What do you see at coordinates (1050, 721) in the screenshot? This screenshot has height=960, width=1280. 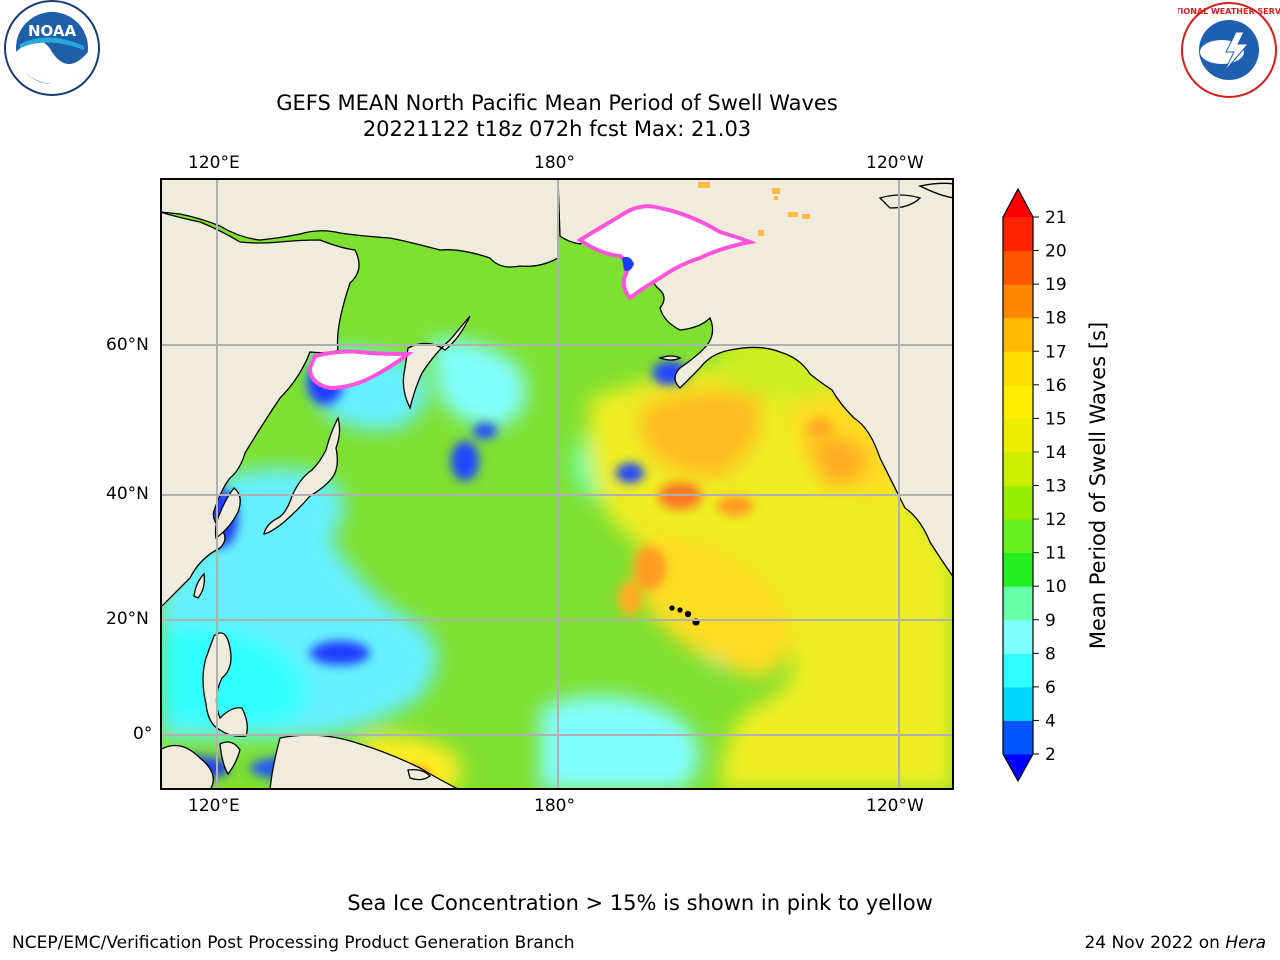 I see `colorbar-tick-label: 4` at bounding box center [1050, 721].